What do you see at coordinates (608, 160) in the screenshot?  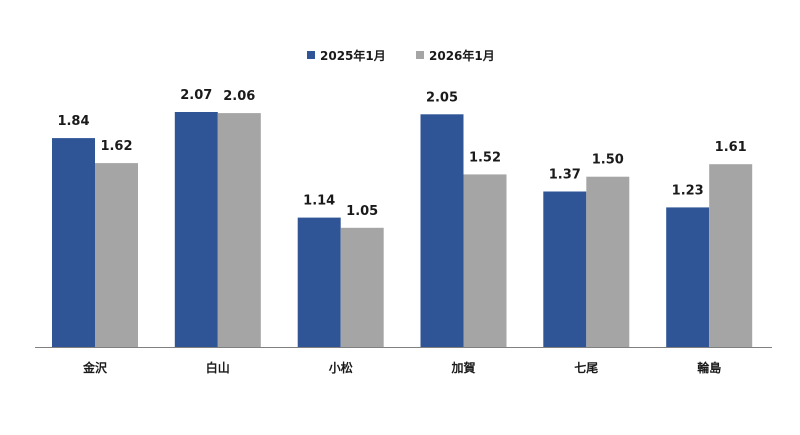 I see `value-label-2-5: 1.50` at bounding box center [608, 160].